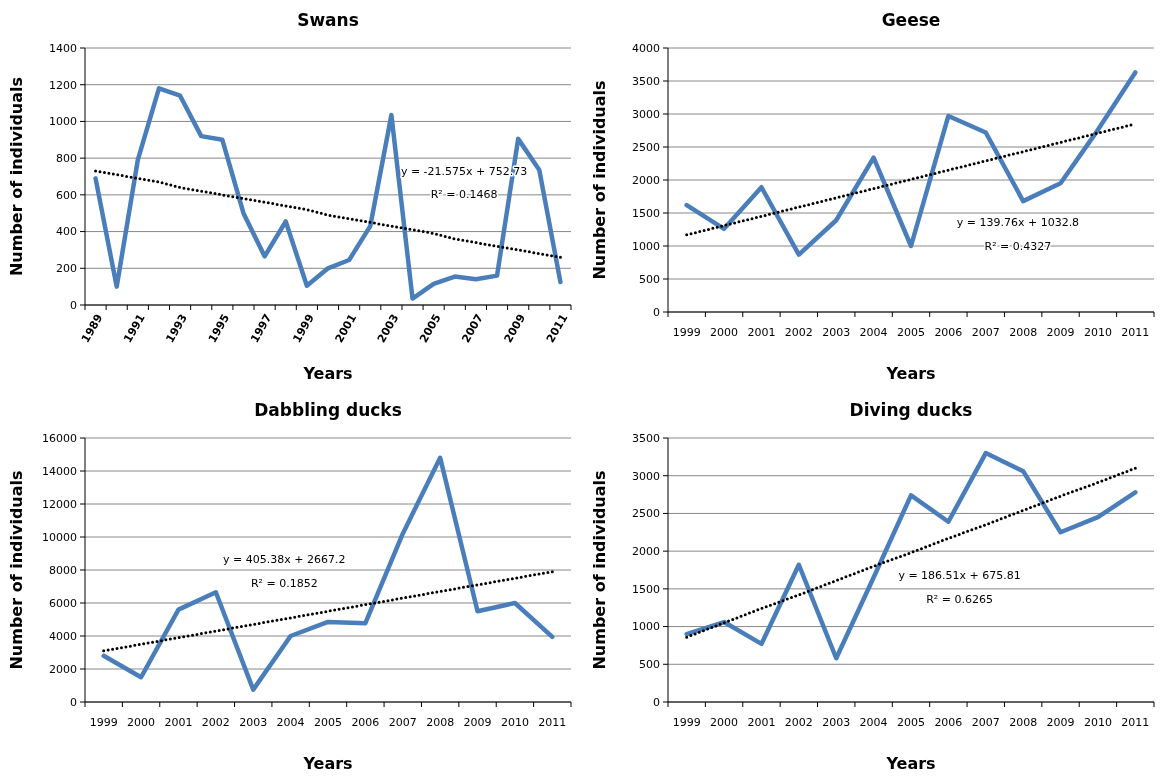  Describe the element at coordinates (63, 570) in the screenshot. I see `y-tick-label: 8000` at that location.